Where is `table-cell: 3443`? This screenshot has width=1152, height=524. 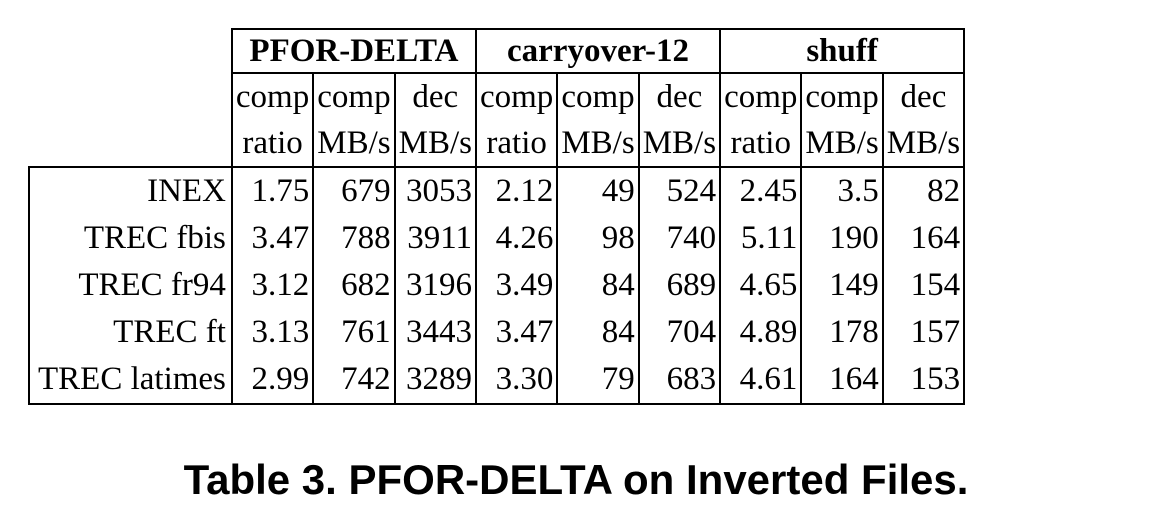
table-cell: 3443 is located at coordinates (435, 332).